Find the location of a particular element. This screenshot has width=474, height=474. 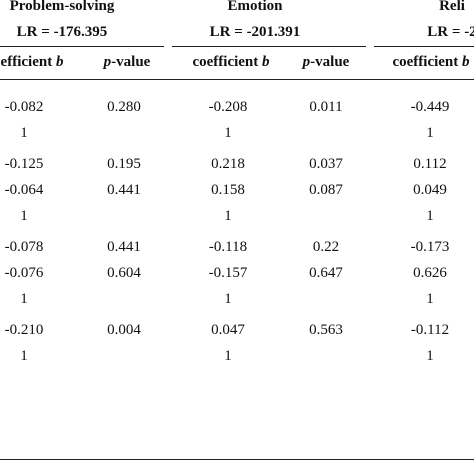

col-header-coefficient-b: efficient b is located at coordinates (32, 62).